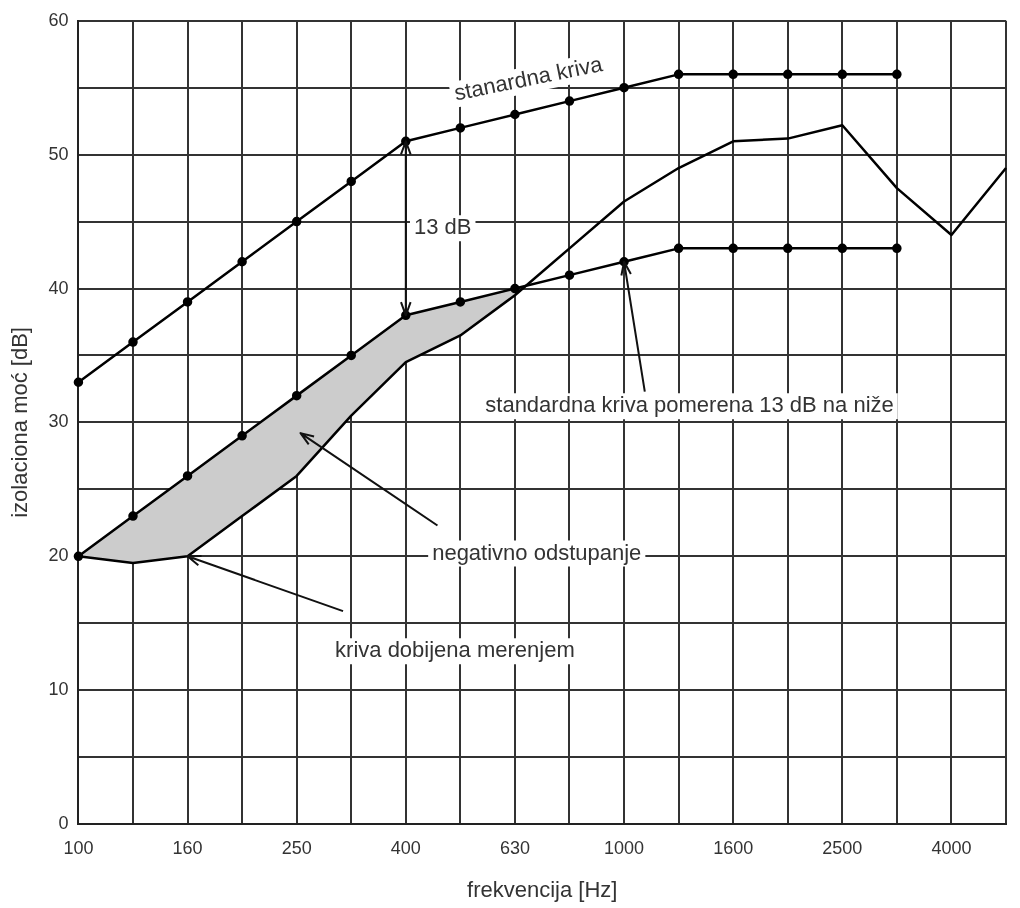 The width and height of the screenshot is (1020, 908). Describe the element at coordinates (442, 227) in the screenshot. I see `annotation: 13 dB` at that location.